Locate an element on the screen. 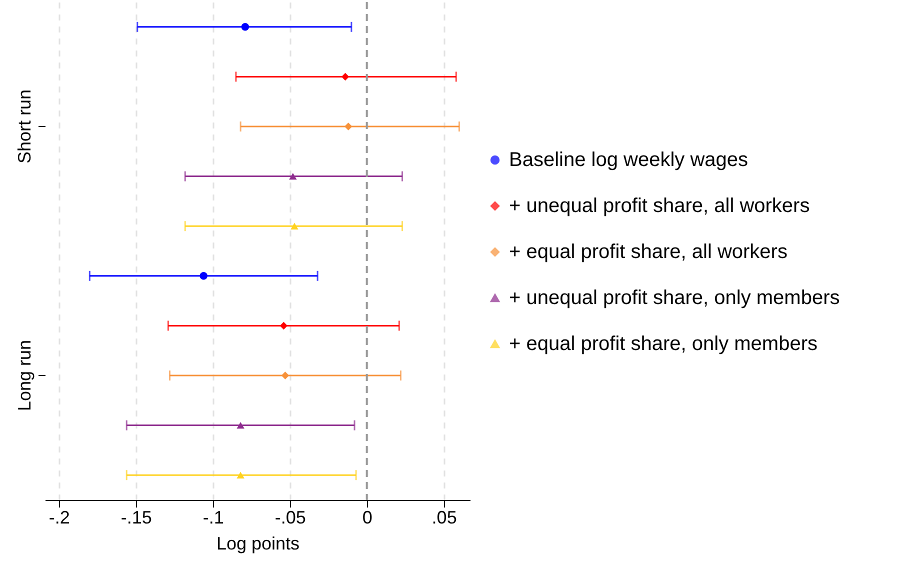 This screenshot has height=565, width=924. x-tick-label: -.15 is located at coordinates (136, 518).